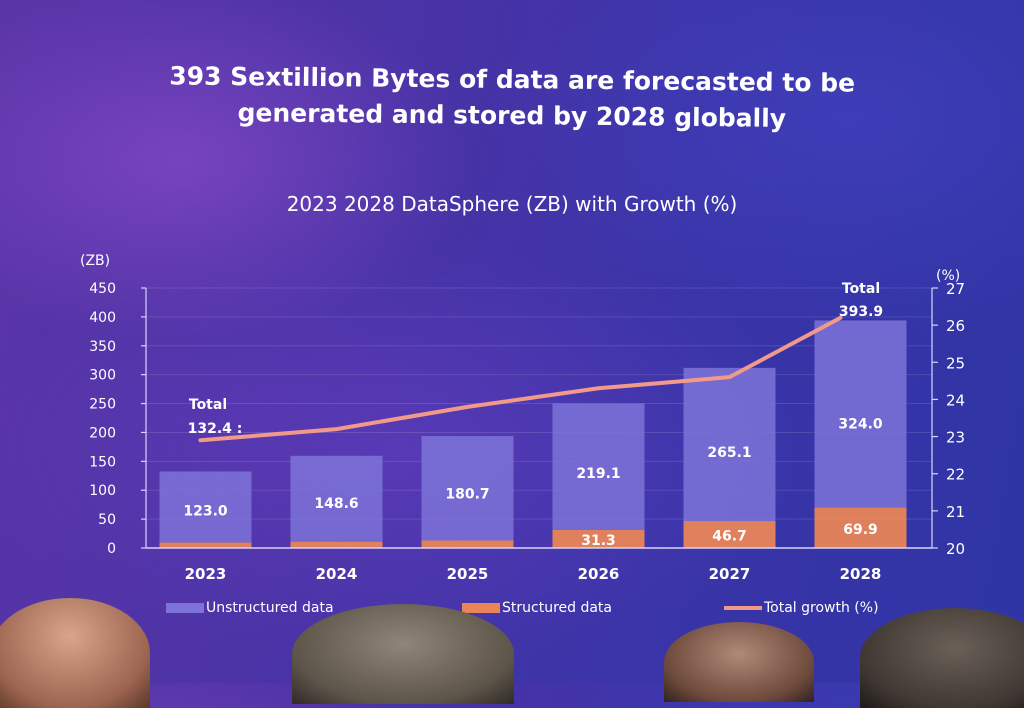 This screenshot has width=1024, height=708. Describe the element at coordinates (102, 405) in the screenshot. I see `left-axis-tick-label: 250` at that location.